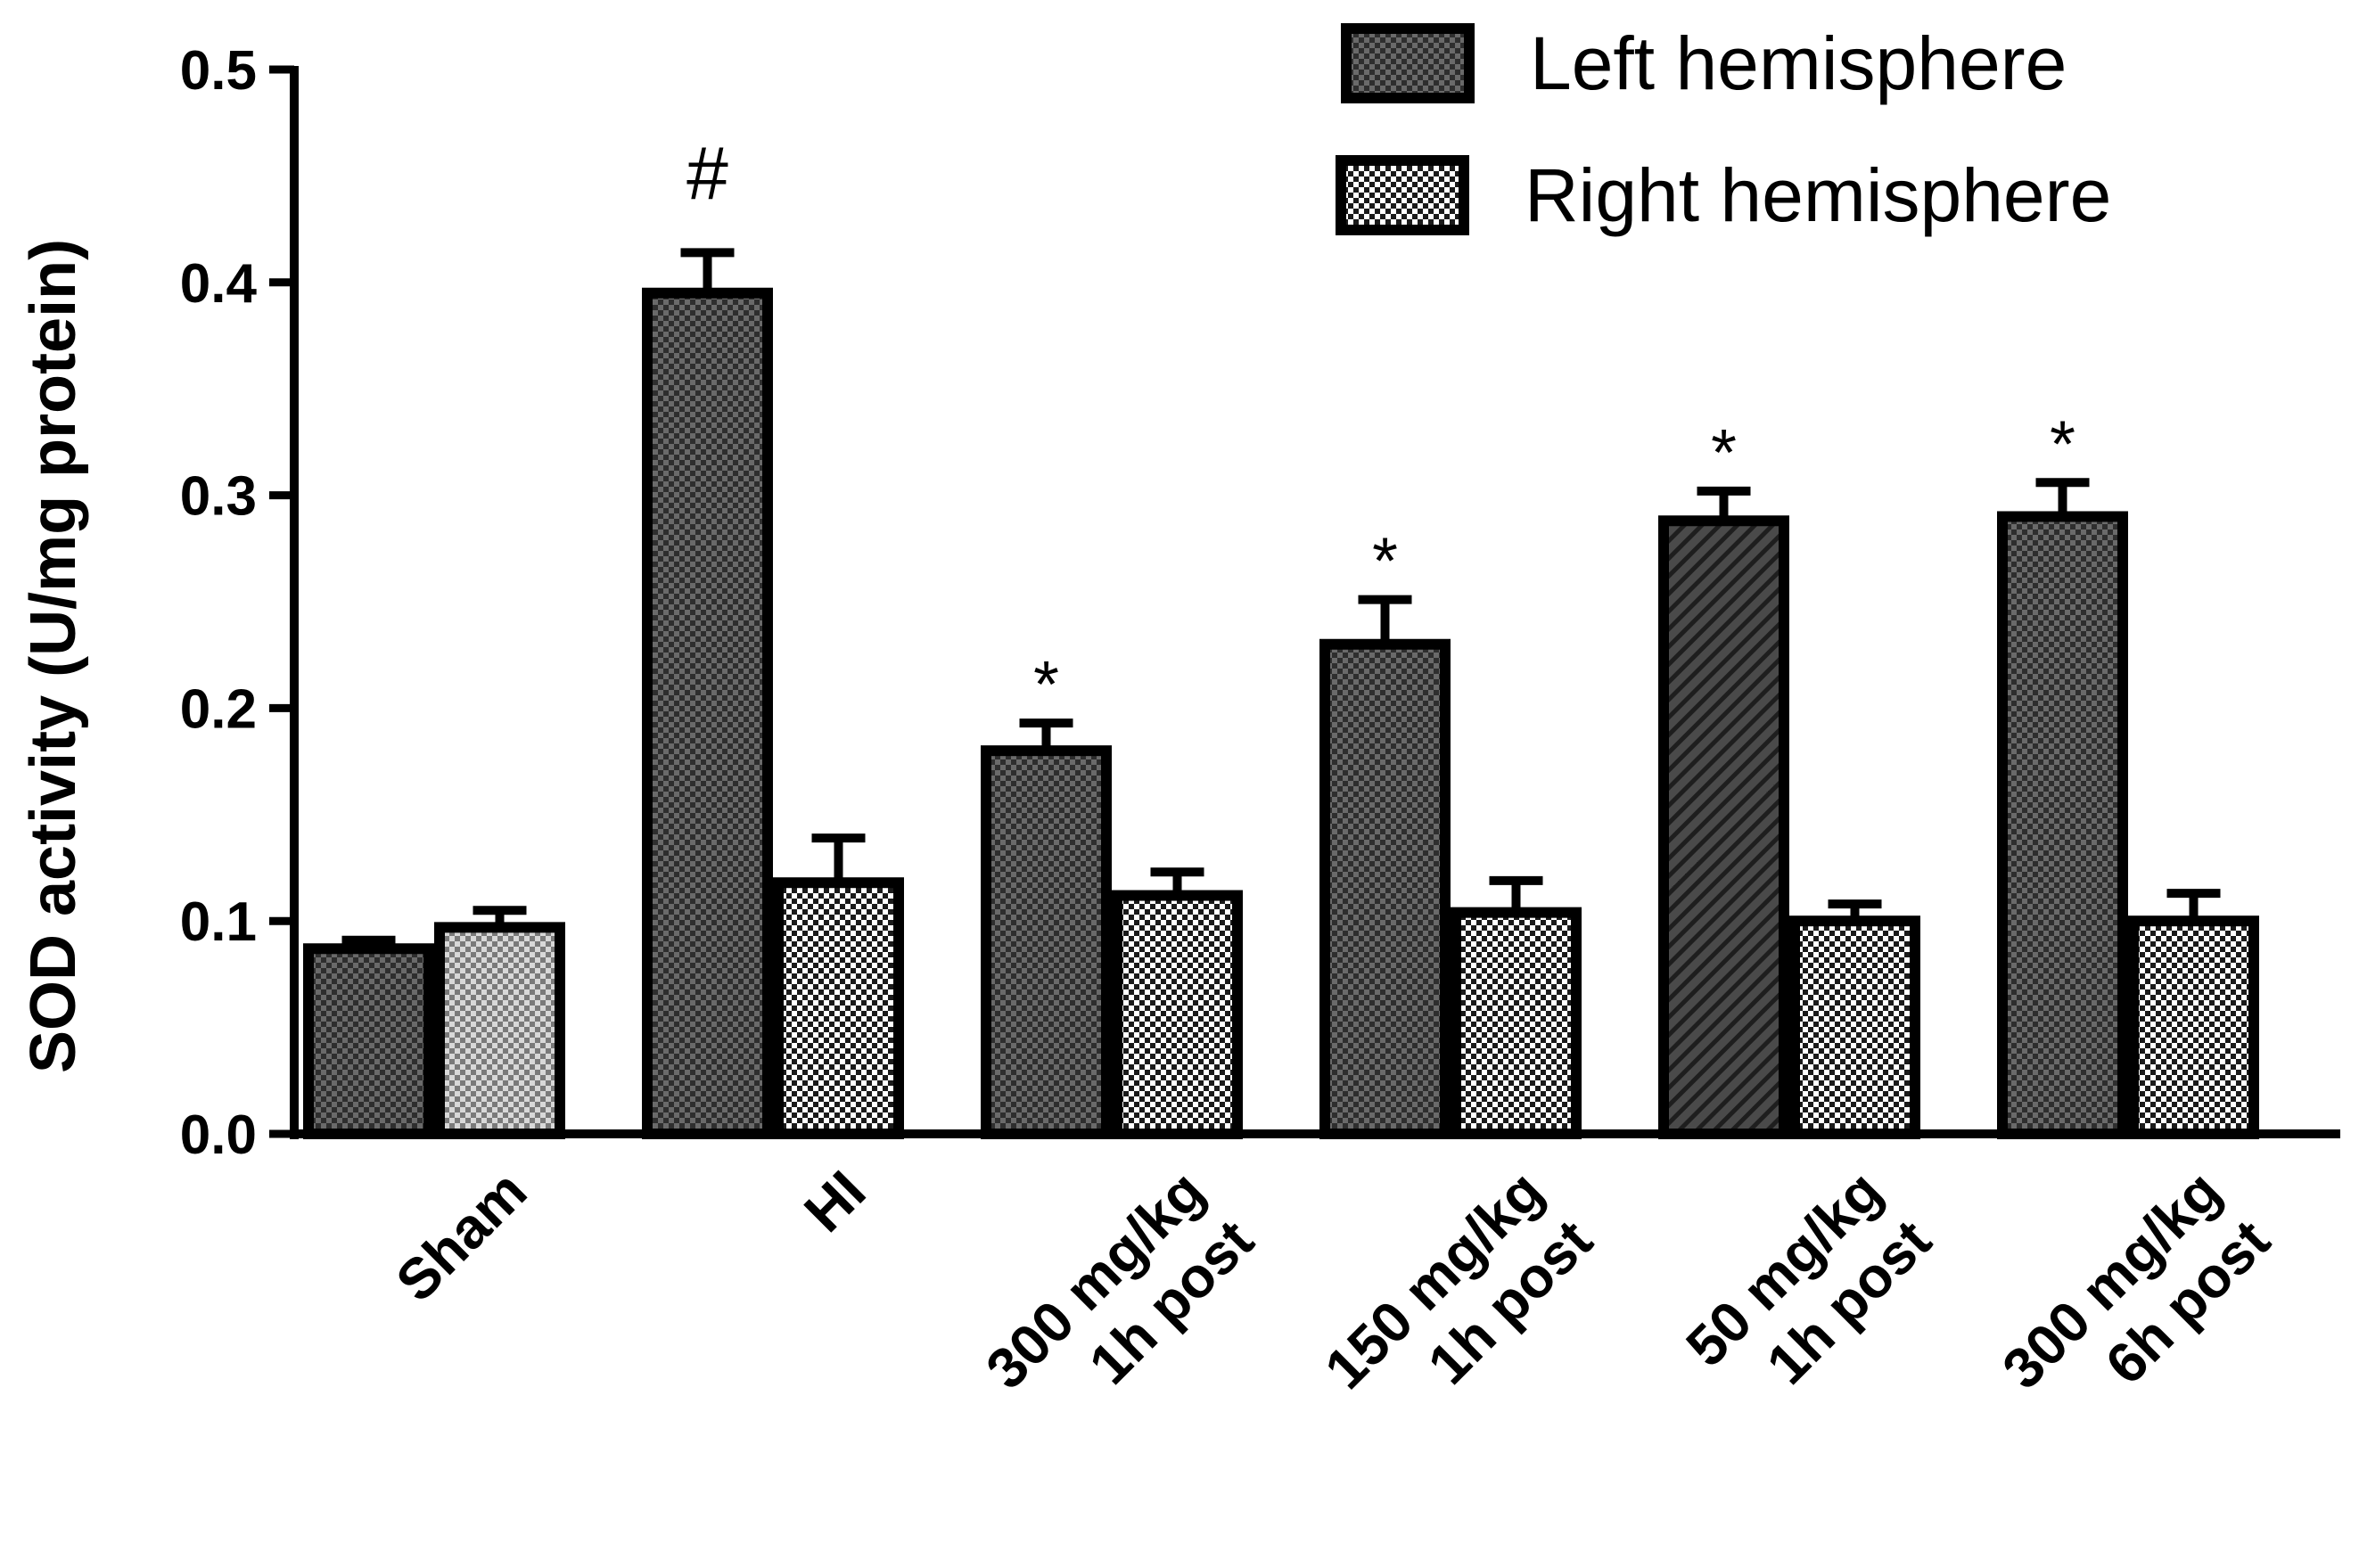 The width and height of the screenshot is (2359, 1568). What do you see at coordinates (219, 284) in the screenshot?
I see `y-tick-label: 0.4` at bounding box center [219, 284].